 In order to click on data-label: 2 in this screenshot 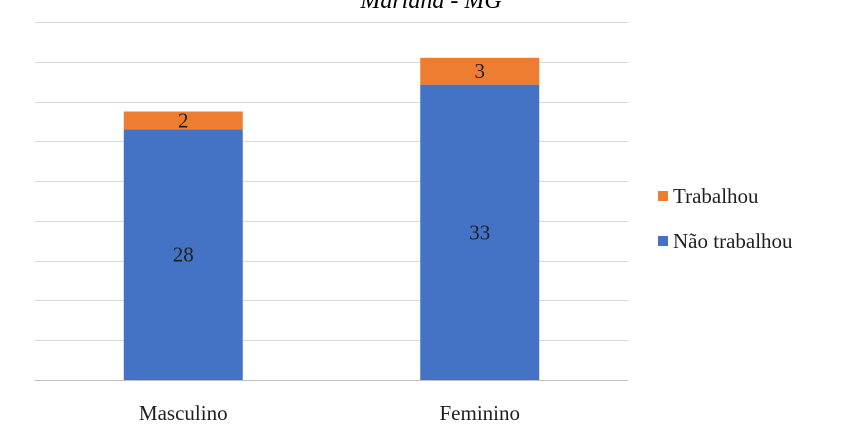, I will do `click(183, 120)`.